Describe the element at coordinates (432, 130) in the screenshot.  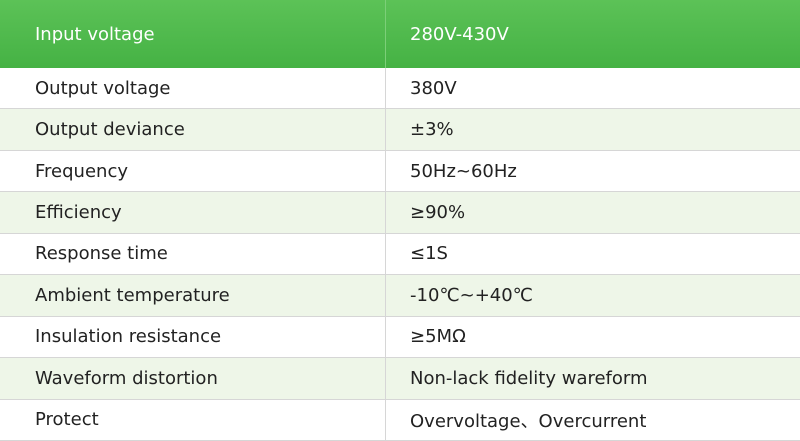
I see `parameter-value: ±3%` at that location.